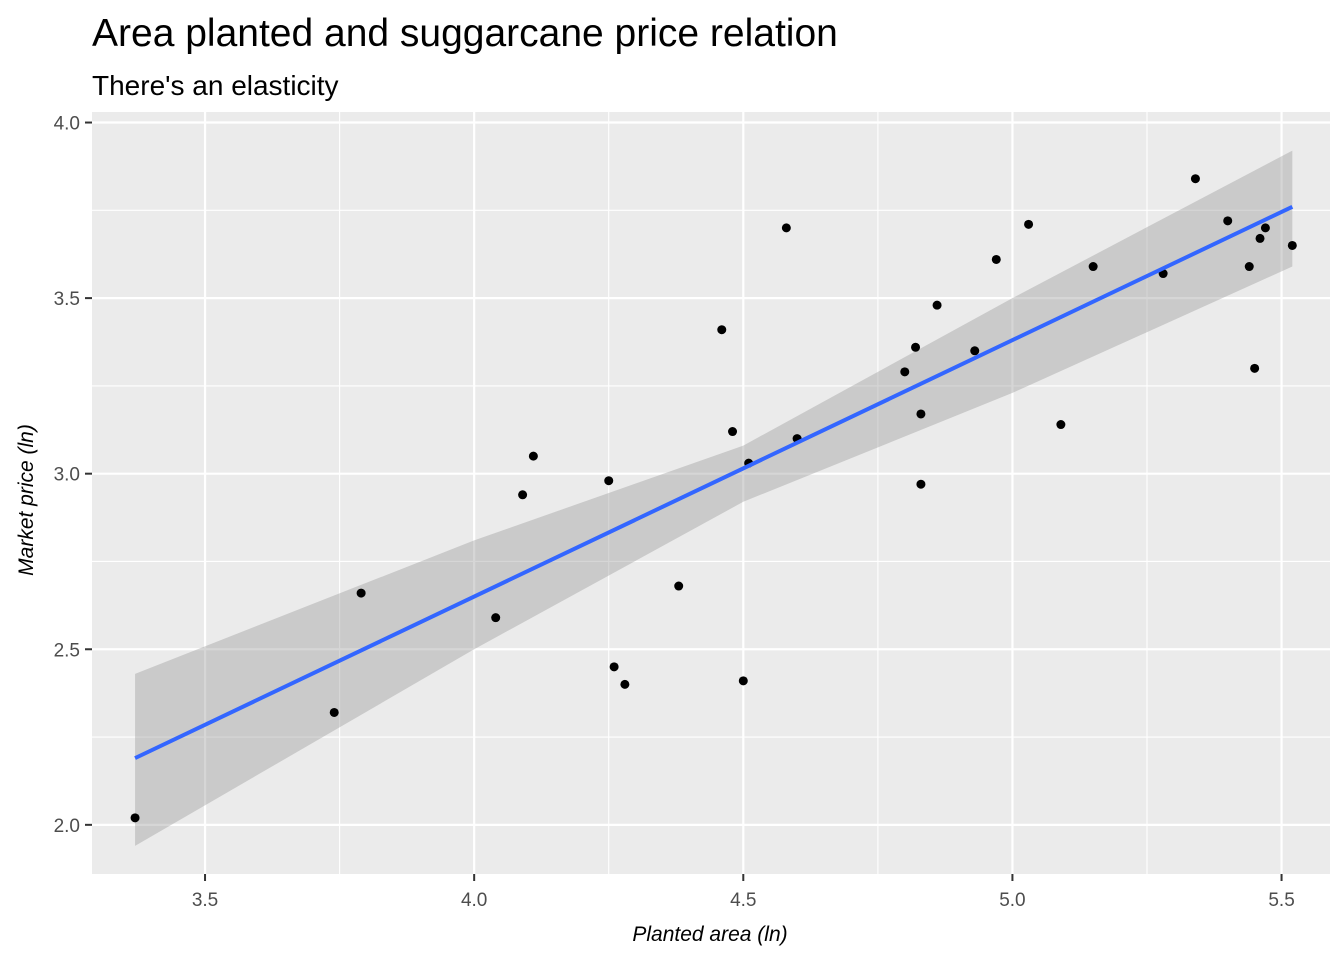 The width and height of the screenshot is (1344, 960). What do you see at coordinates (1012, 900) in the screenshot?
I see `x-tick-label: 5.0` at bounding box center [1012, 900].